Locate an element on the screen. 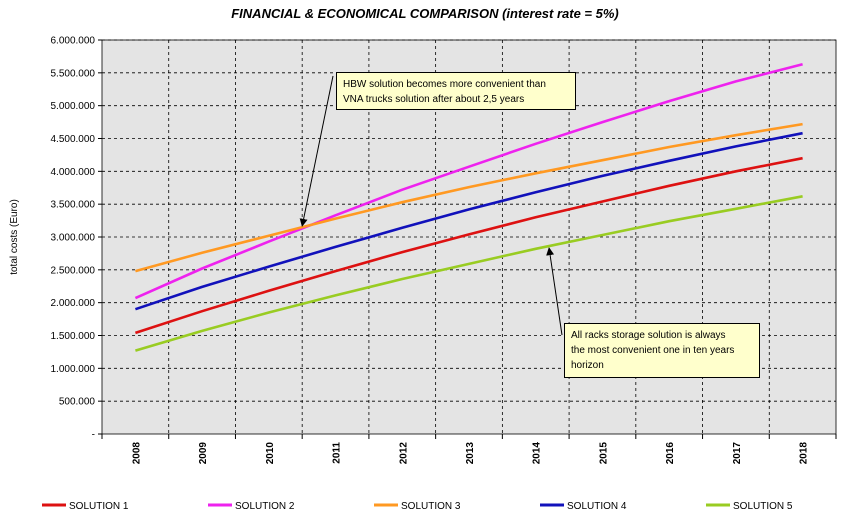 The width and height of the screenshot is (852, 516). legend-label-4: SOLUTION 4 is located at coordinates (597, 506).